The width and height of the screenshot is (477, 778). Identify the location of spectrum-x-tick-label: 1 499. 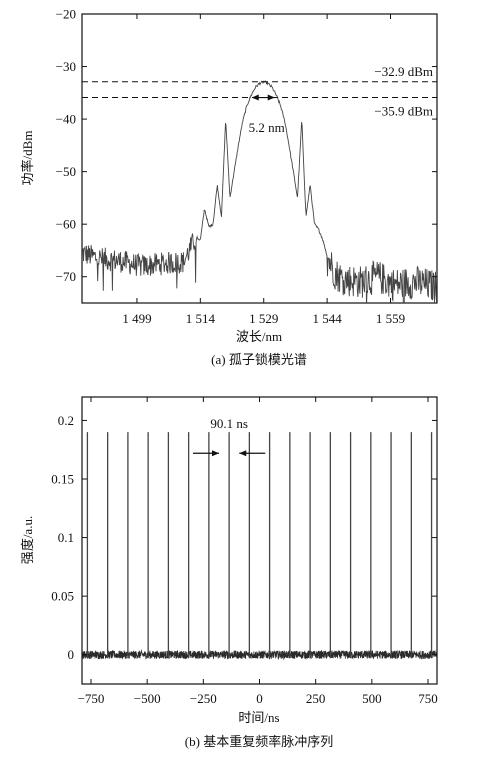
(136, 318).